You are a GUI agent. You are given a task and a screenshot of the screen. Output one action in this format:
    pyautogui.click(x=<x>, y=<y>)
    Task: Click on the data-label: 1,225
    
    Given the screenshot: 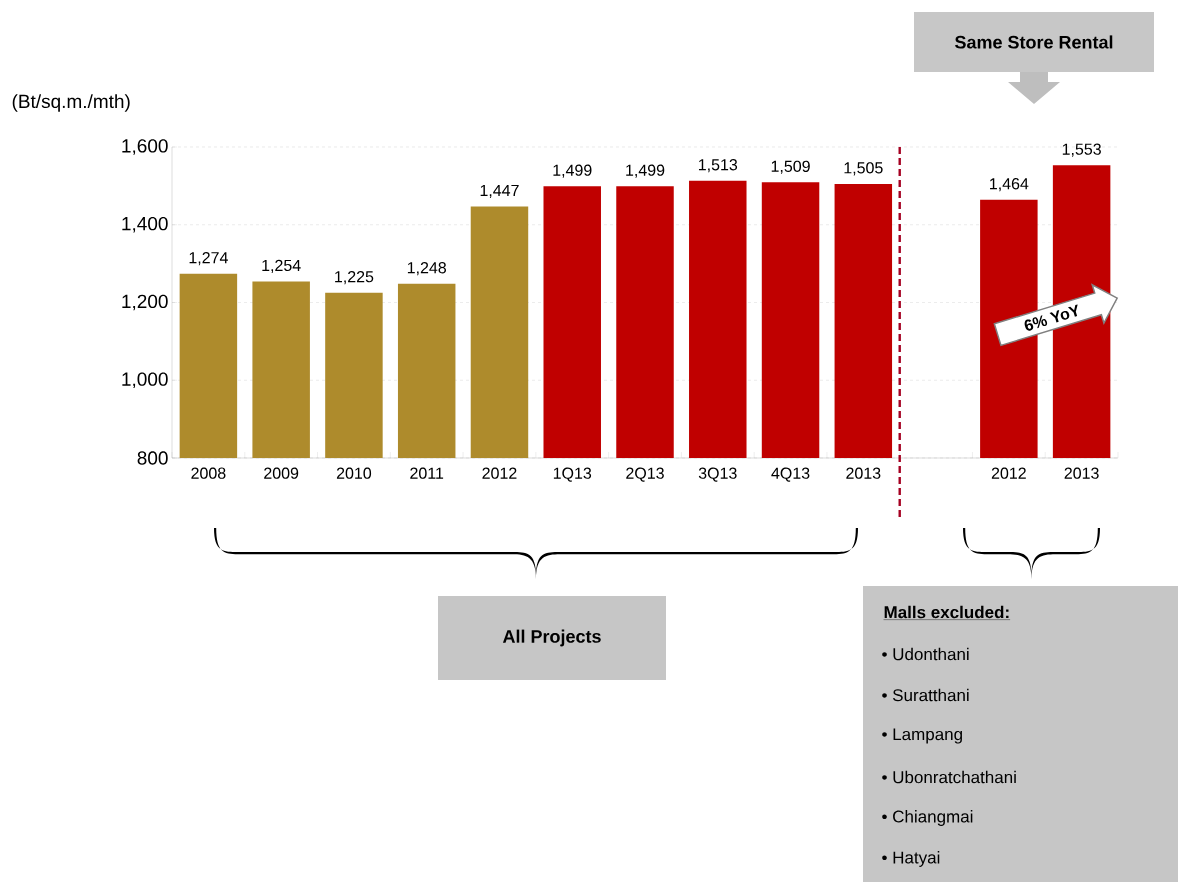 What is the action you would take?
    pyautogui.click(x=354, y=278)
    